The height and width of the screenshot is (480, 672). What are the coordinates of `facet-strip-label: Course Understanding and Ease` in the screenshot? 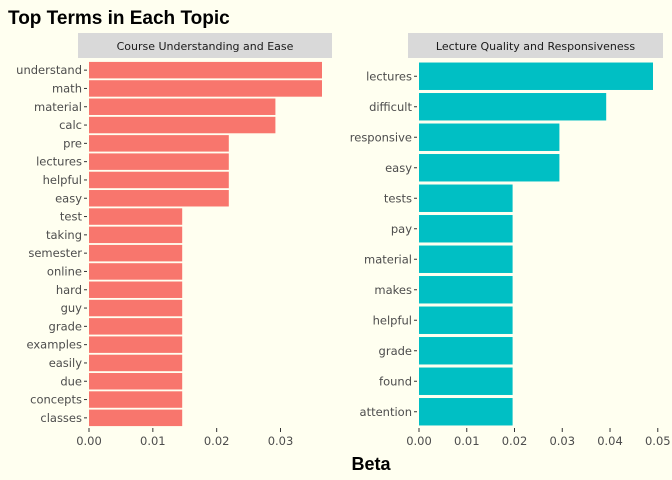 It's located at (205, 46).